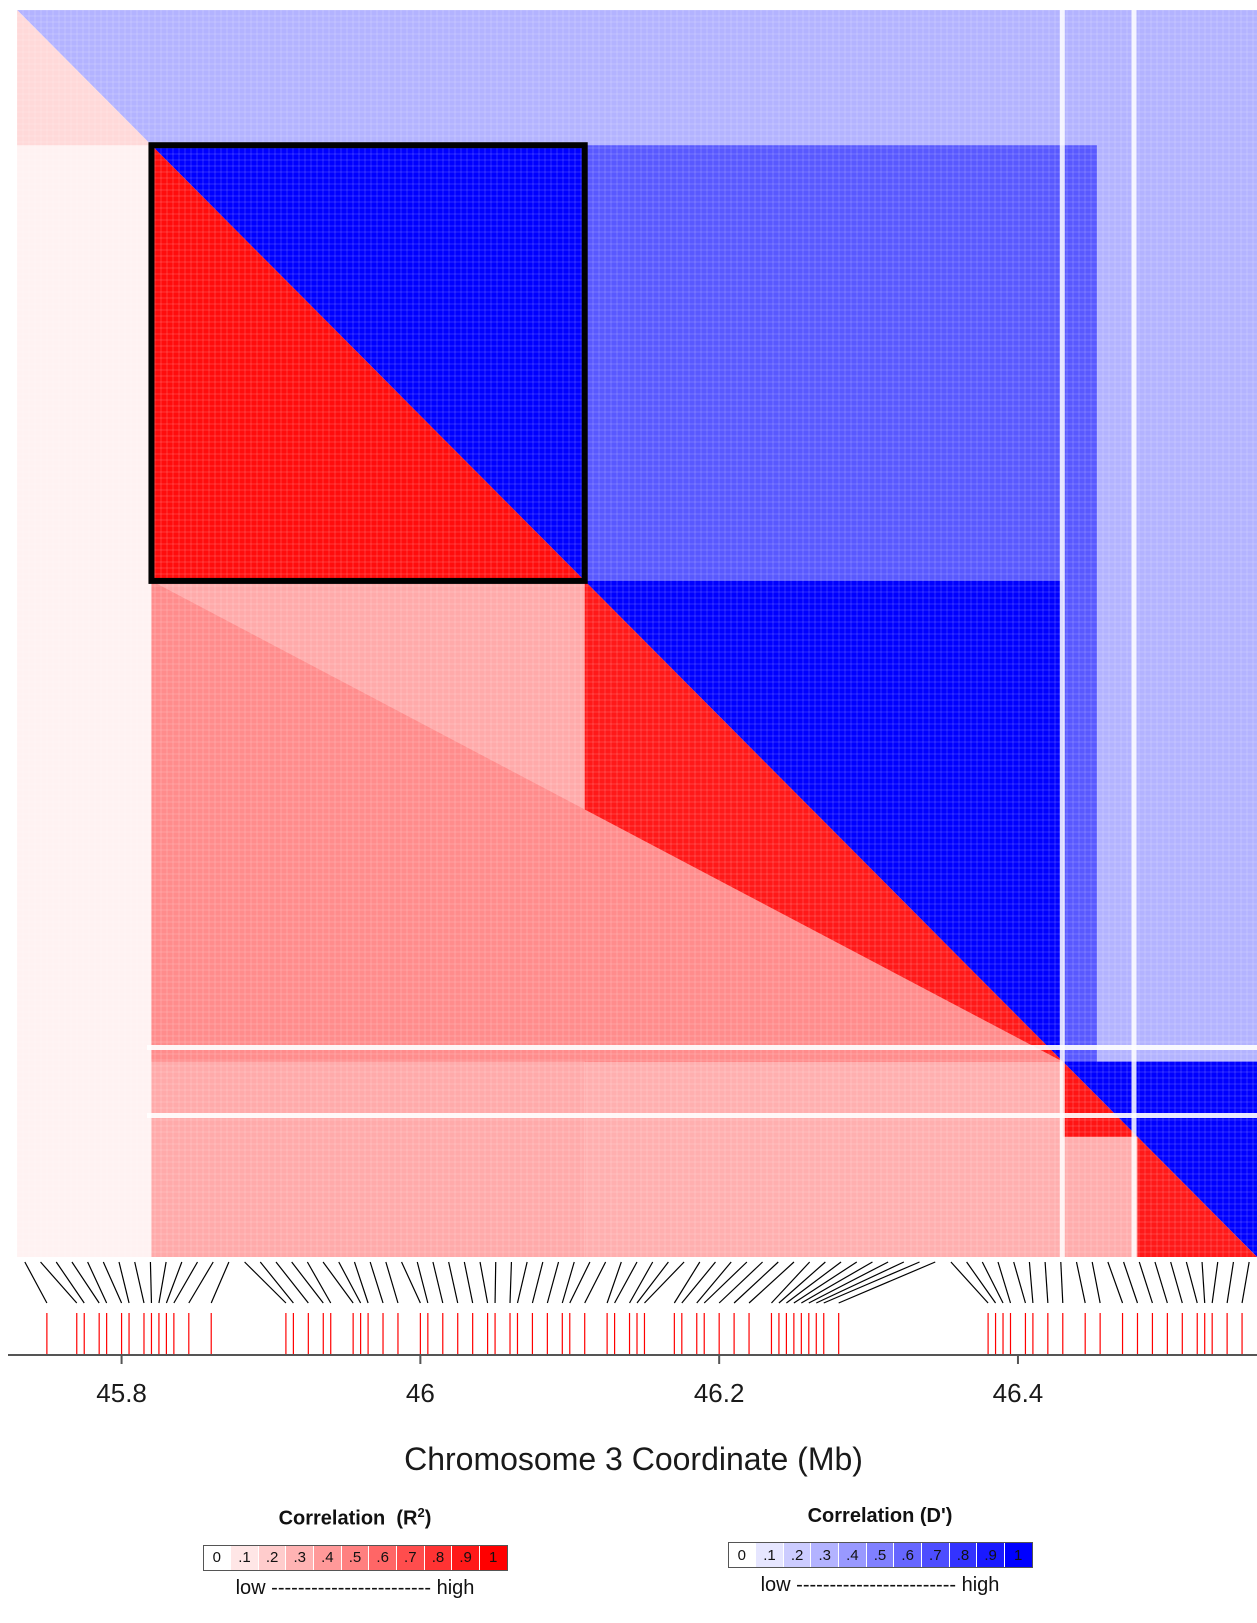  Describe the element at coordinates (272, 1557) in the screenshot. I see `legend-r2-cell: .2` at that location.